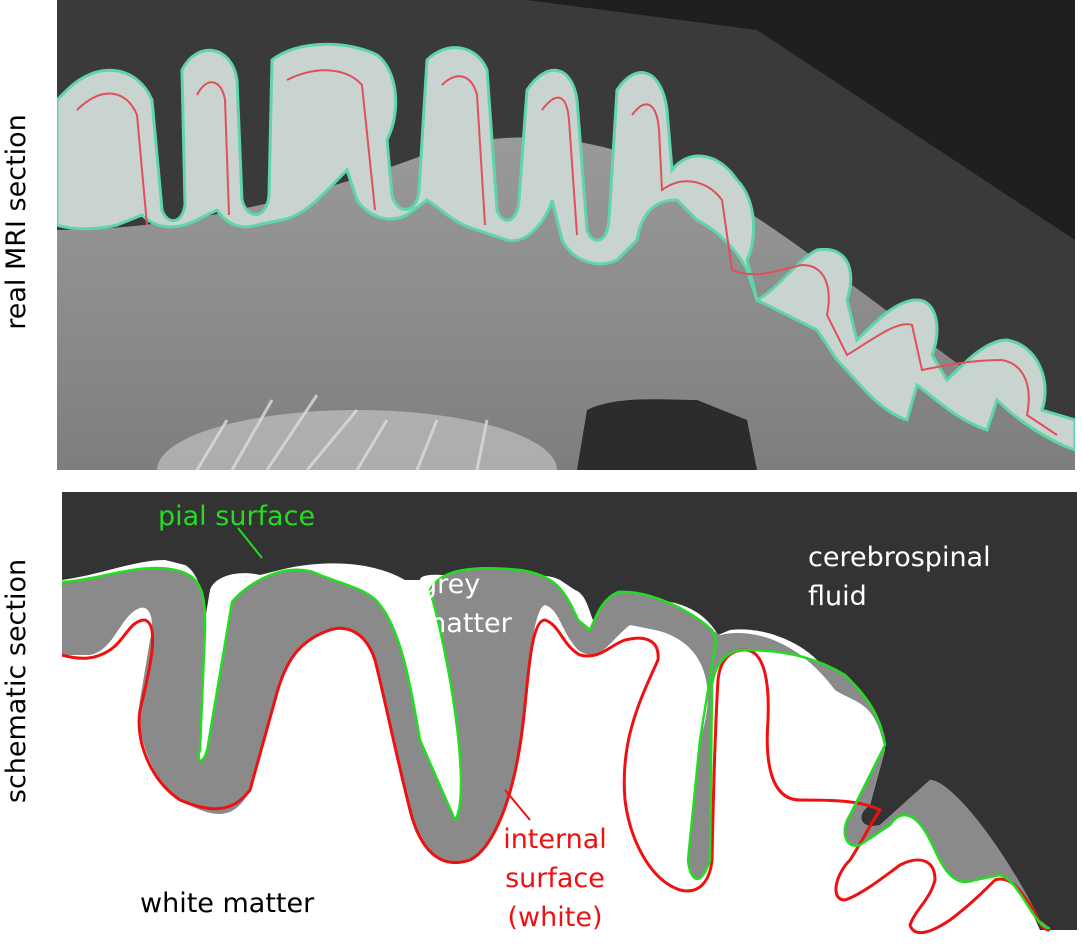 The height and width of the screenshot is (944, 1083). I want to click on mri-csf-region, so click(801, 120).